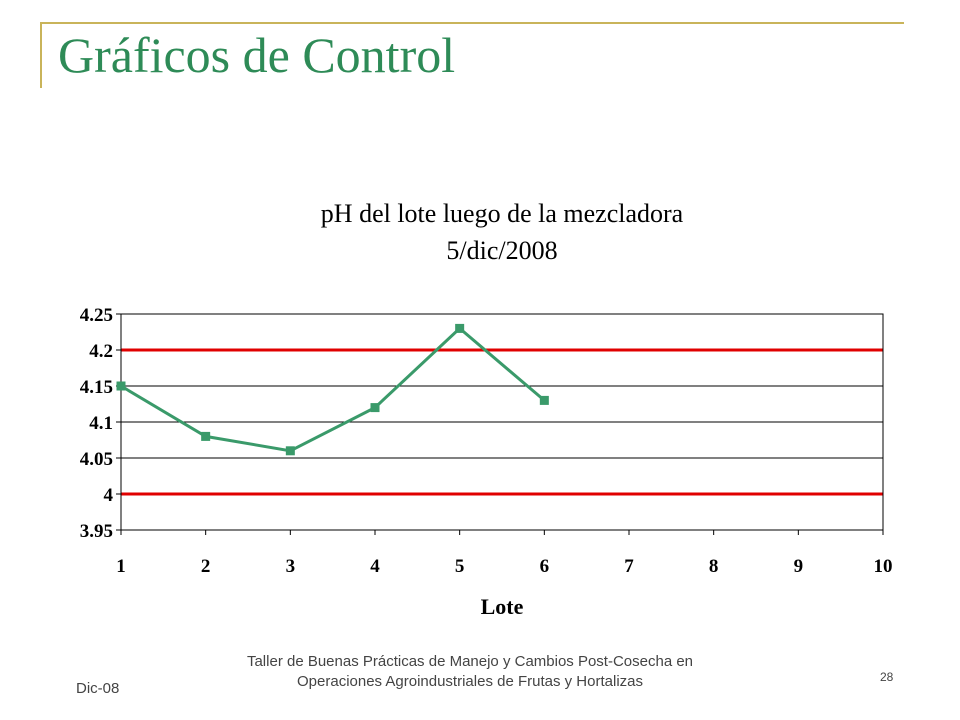  Describe the element at coordinates (291, 566) in the screenshot. I see `x-tick-label-2: 3` at that location.